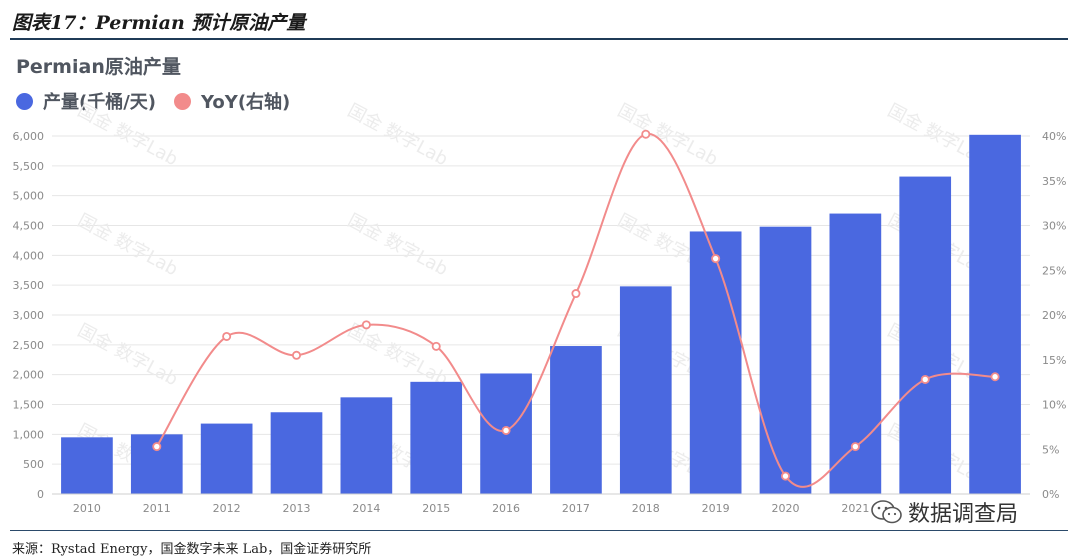 The width and height of the screenshot is (1080, 559). Describe the element at coordinates (29, 315) in the screenshot. I see `y-left-tick-label: 3,000` at that location.